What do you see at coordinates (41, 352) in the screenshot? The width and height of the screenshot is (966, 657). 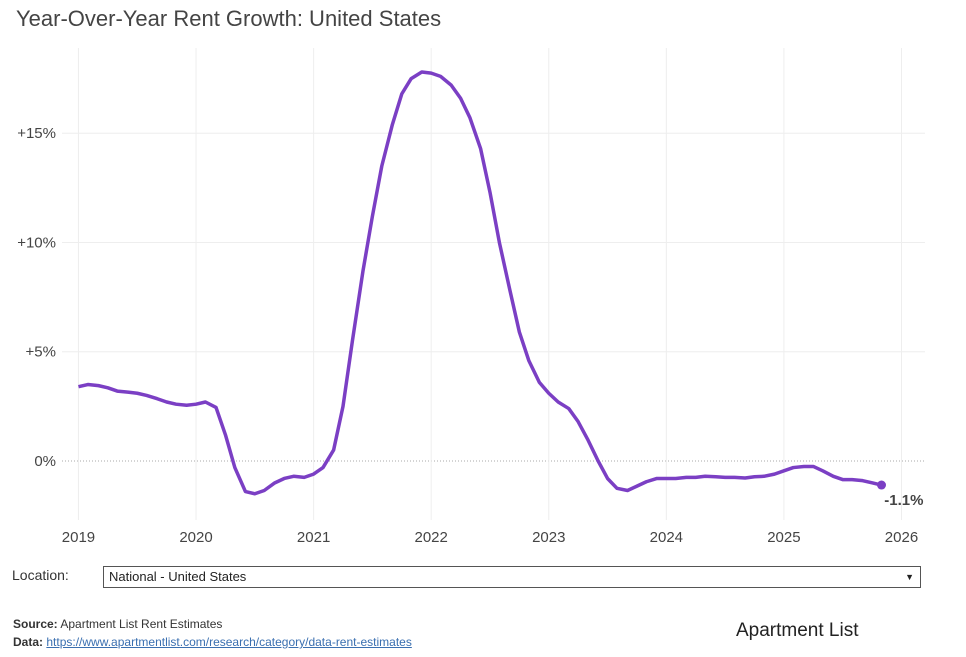 I see `y-tick-label: +5%` at bounding box center [41, 352].